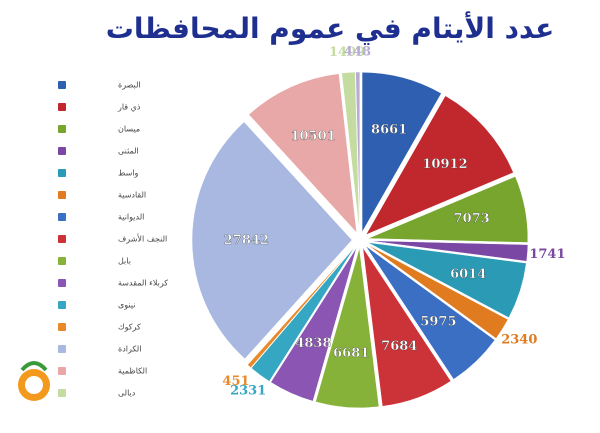  I want to click on chart-title: عدد الأيتام في عموم المحافظات, so click(330, 28).